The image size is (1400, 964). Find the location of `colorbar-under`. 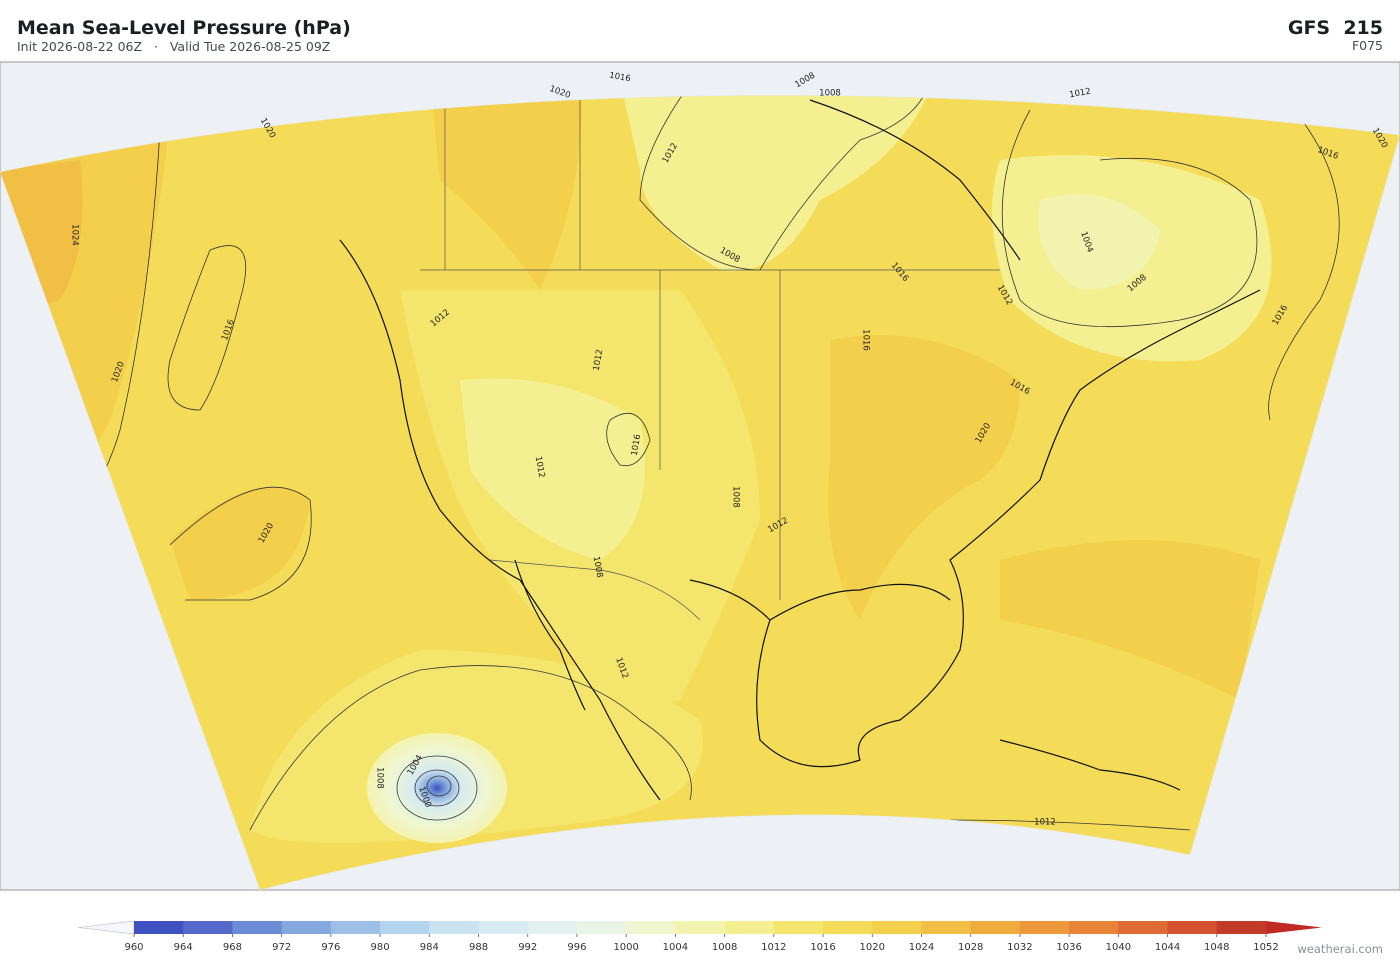

colorbar-under is located at coordinates (106, 927).